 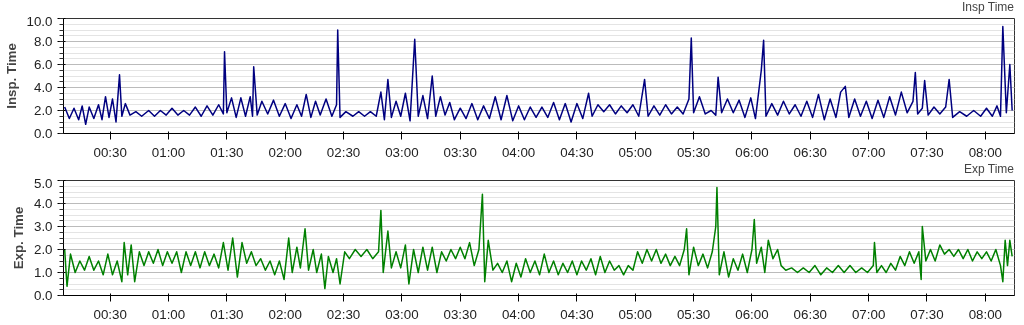 What do you see at coordinates (987, 7) in the screenshot?
I see `series-label: Insp Time` at bounding box center [987, 7].